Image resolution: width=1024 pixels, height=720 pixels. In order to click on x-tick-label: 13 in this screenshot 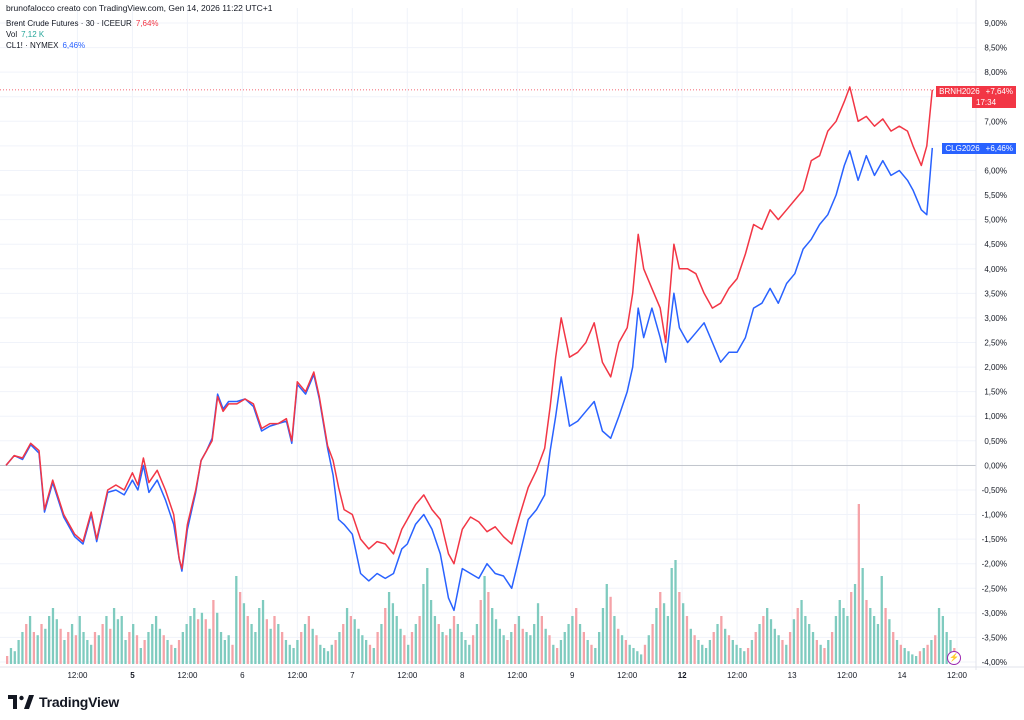, I will do `click(792, 675)`.